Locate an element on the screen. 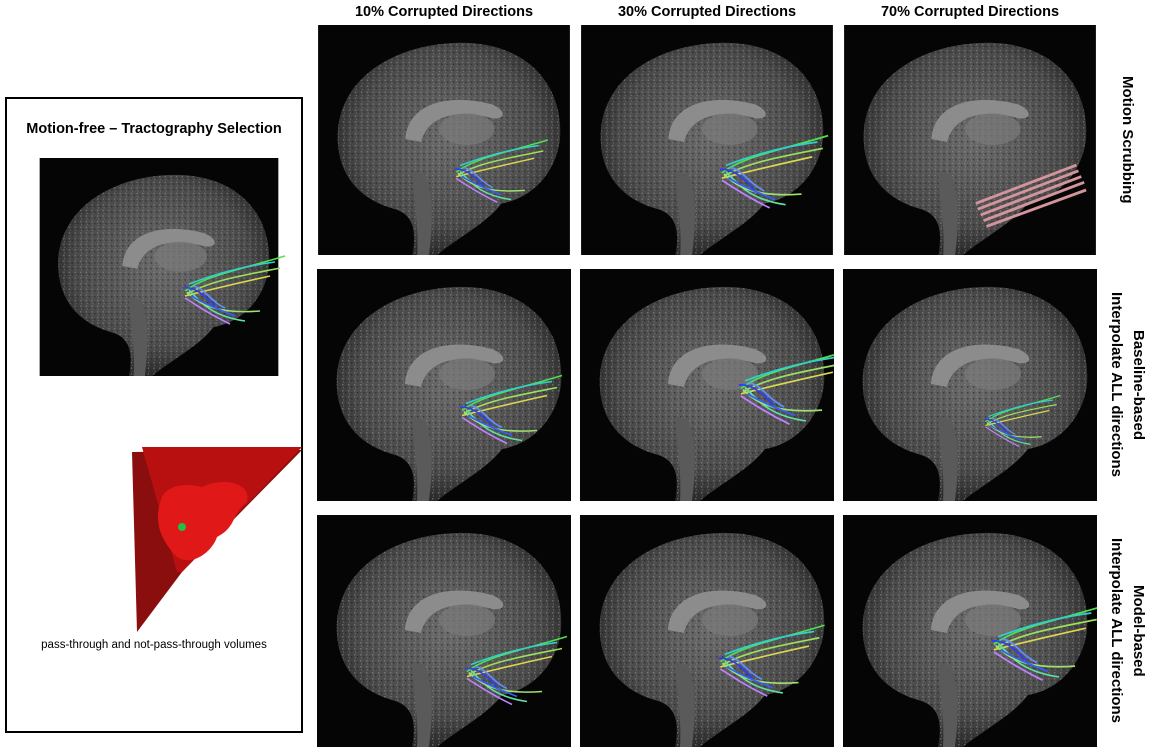 The height and width of the screenshot is (755, 1151). row-header: Model-based Interpolate ALL directions is located at coordinates (1127, 631).